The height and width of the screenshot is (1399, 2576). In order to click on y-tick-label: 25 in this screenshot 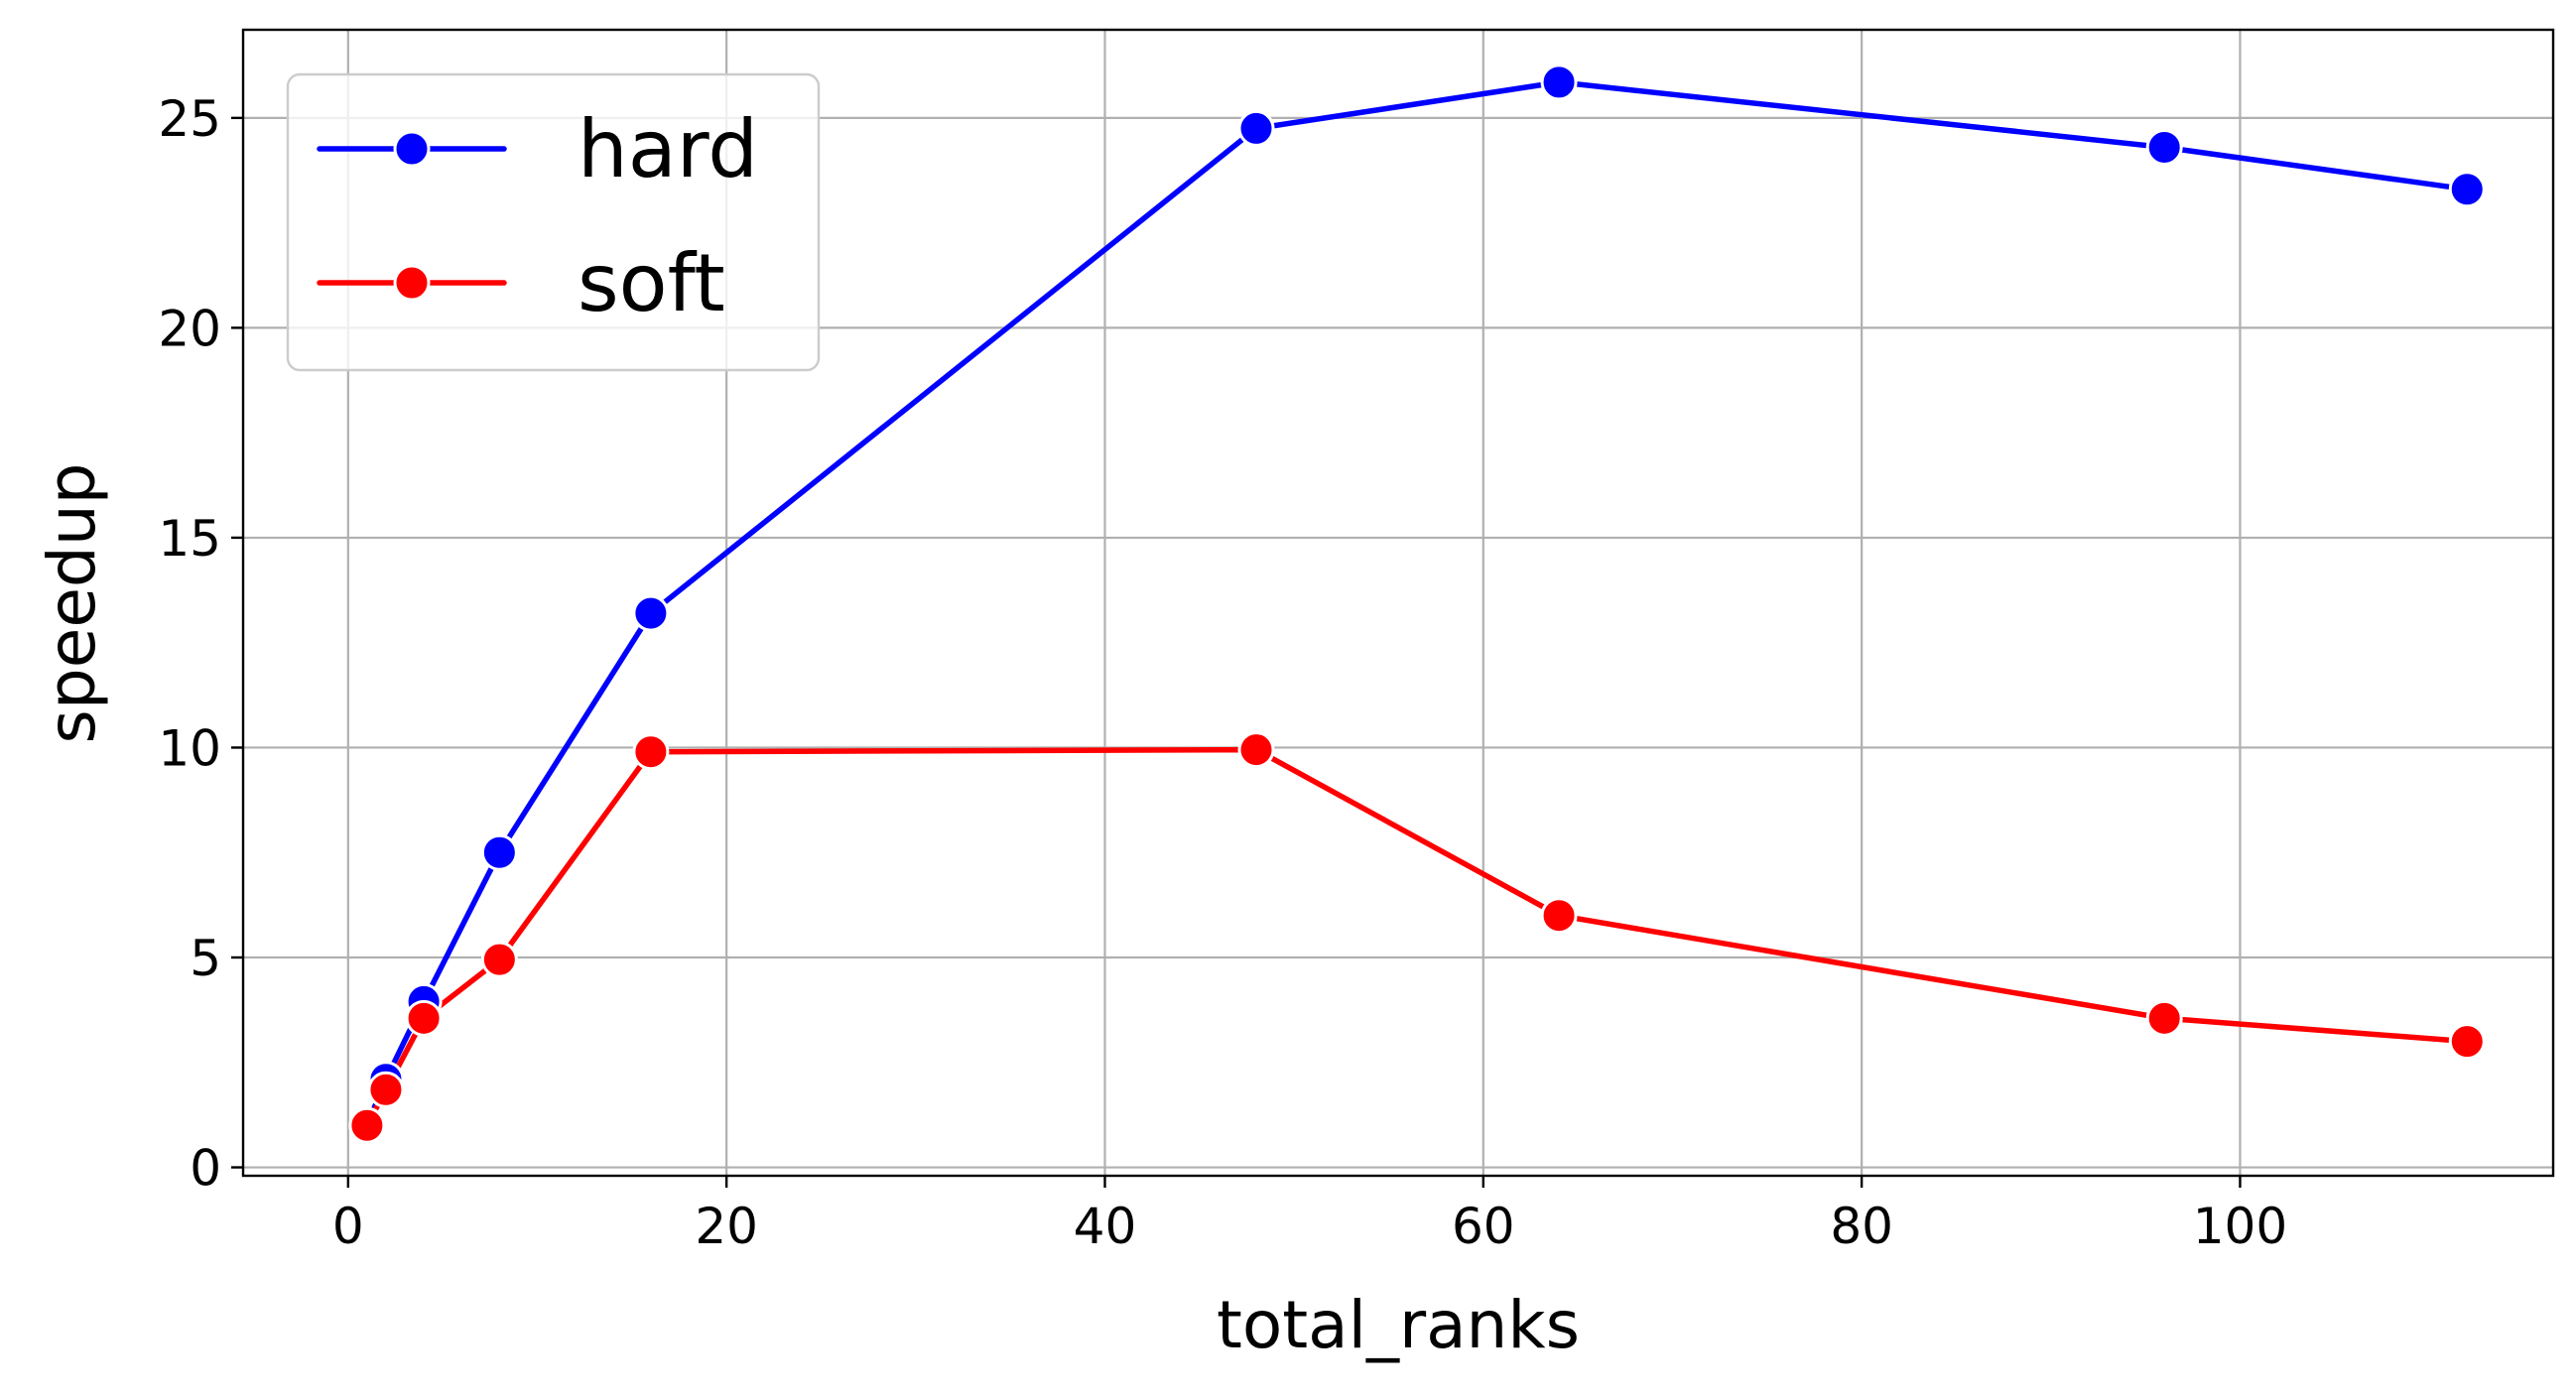, I will do `click(190, 119)`.